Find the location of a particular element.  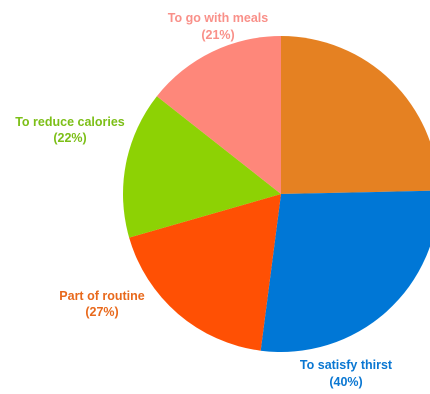

pie-slice-to-go-with-meals is located at coordinates (218, 115).